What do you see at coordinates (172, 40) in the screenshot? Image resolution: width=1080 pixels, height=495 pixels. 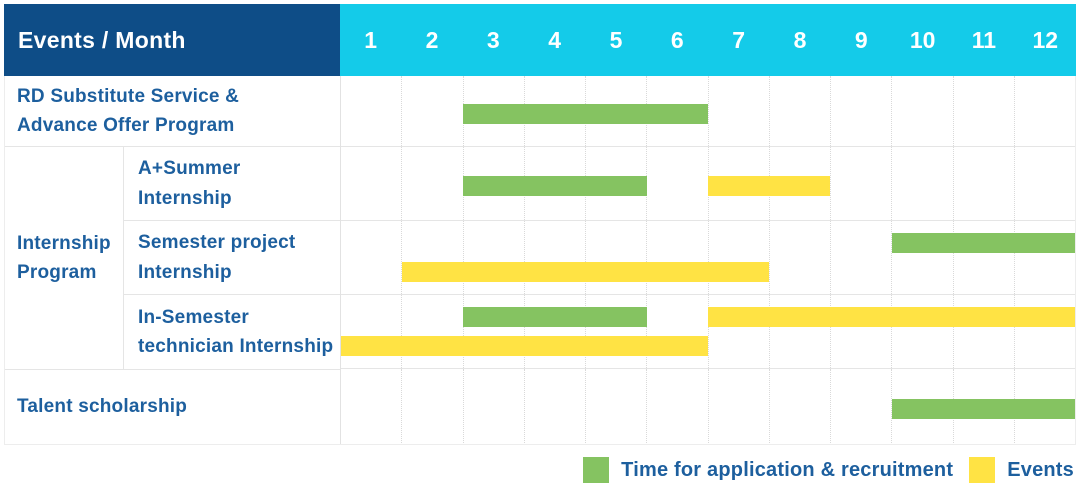 I see `events-month-header-cell: Events / Month` at bounding box center [172, 40].